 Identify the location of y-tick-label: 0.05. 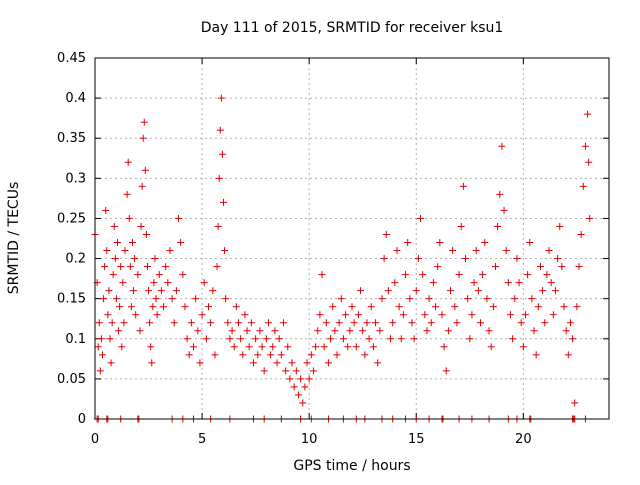
(71, 379).